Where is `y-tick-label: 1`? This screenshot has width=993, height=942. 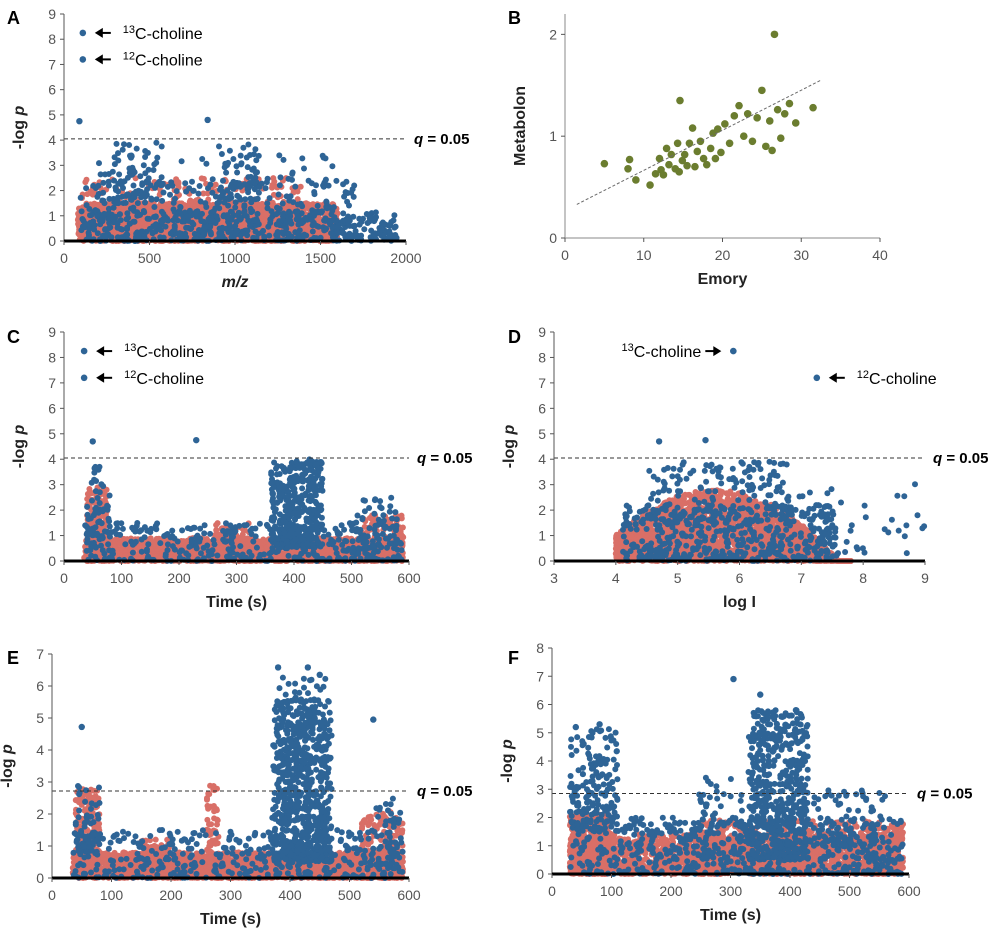
y-tick-label: 1 is located at coordinates (52, 216).